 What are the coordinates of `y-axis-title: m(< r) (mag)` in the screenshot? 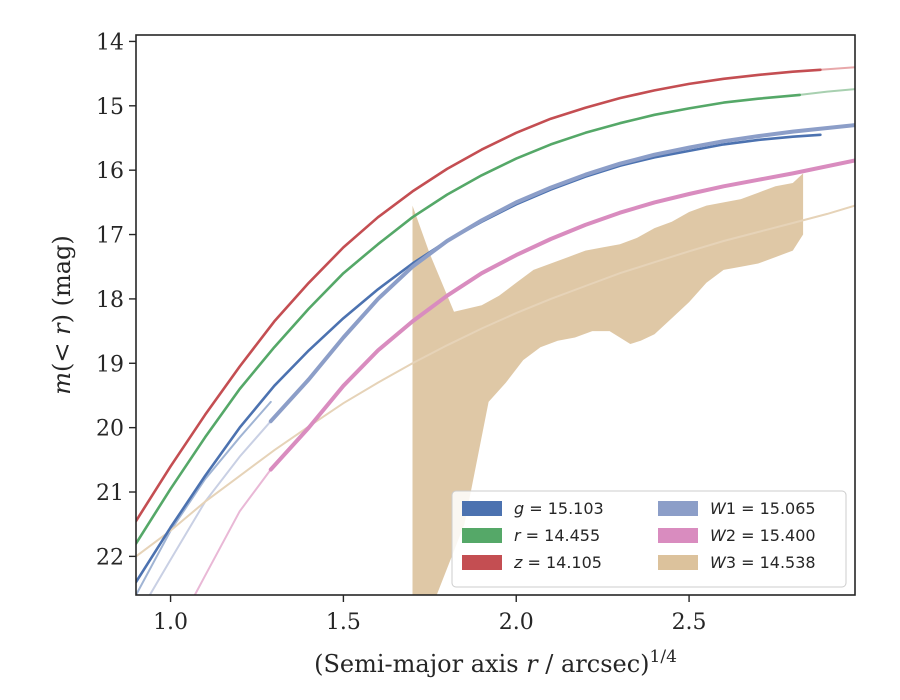 It's located at (62, 315).